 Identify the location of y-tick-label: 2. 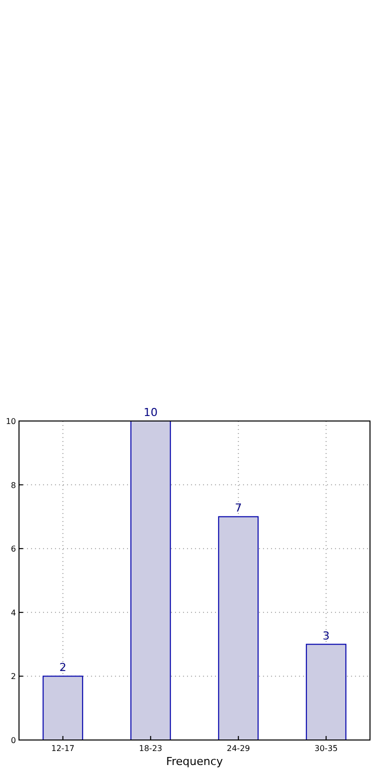
(13, 677).